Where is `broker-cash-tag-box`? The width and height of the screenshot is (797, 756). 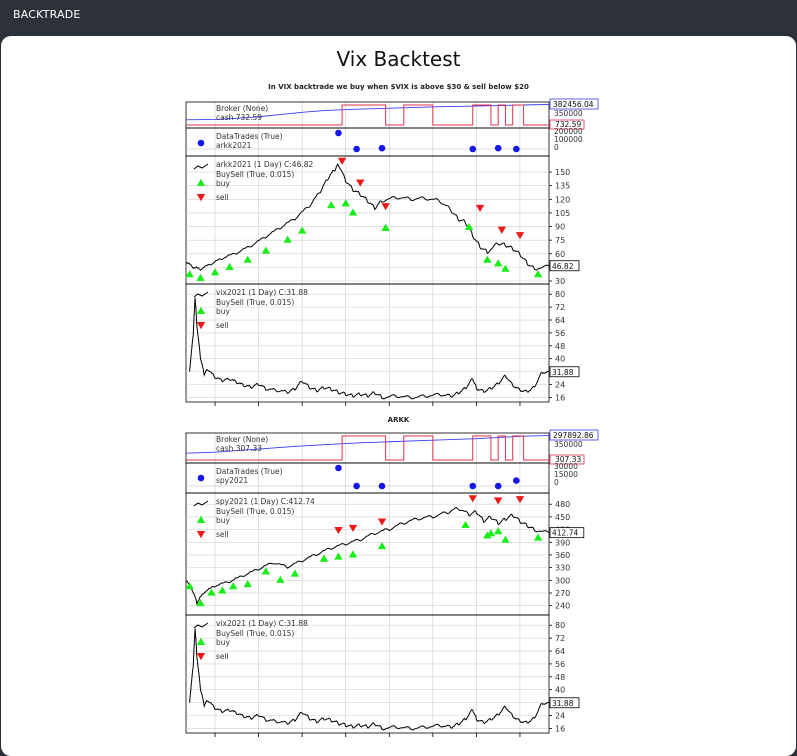
broker-cash-tag-box is located at coordinates (567, 459).